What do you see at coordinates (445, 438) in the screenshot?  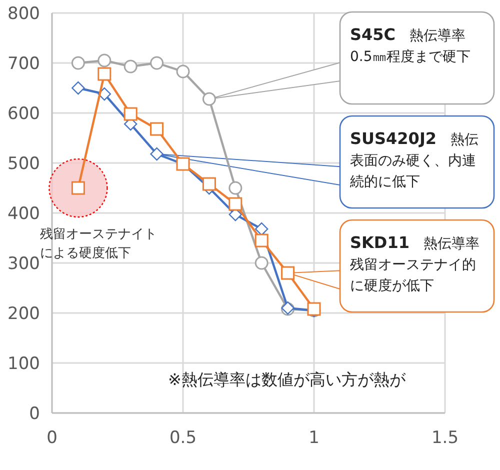 I see `x-tick-label: 1.5` at bounding box center [445, 438].